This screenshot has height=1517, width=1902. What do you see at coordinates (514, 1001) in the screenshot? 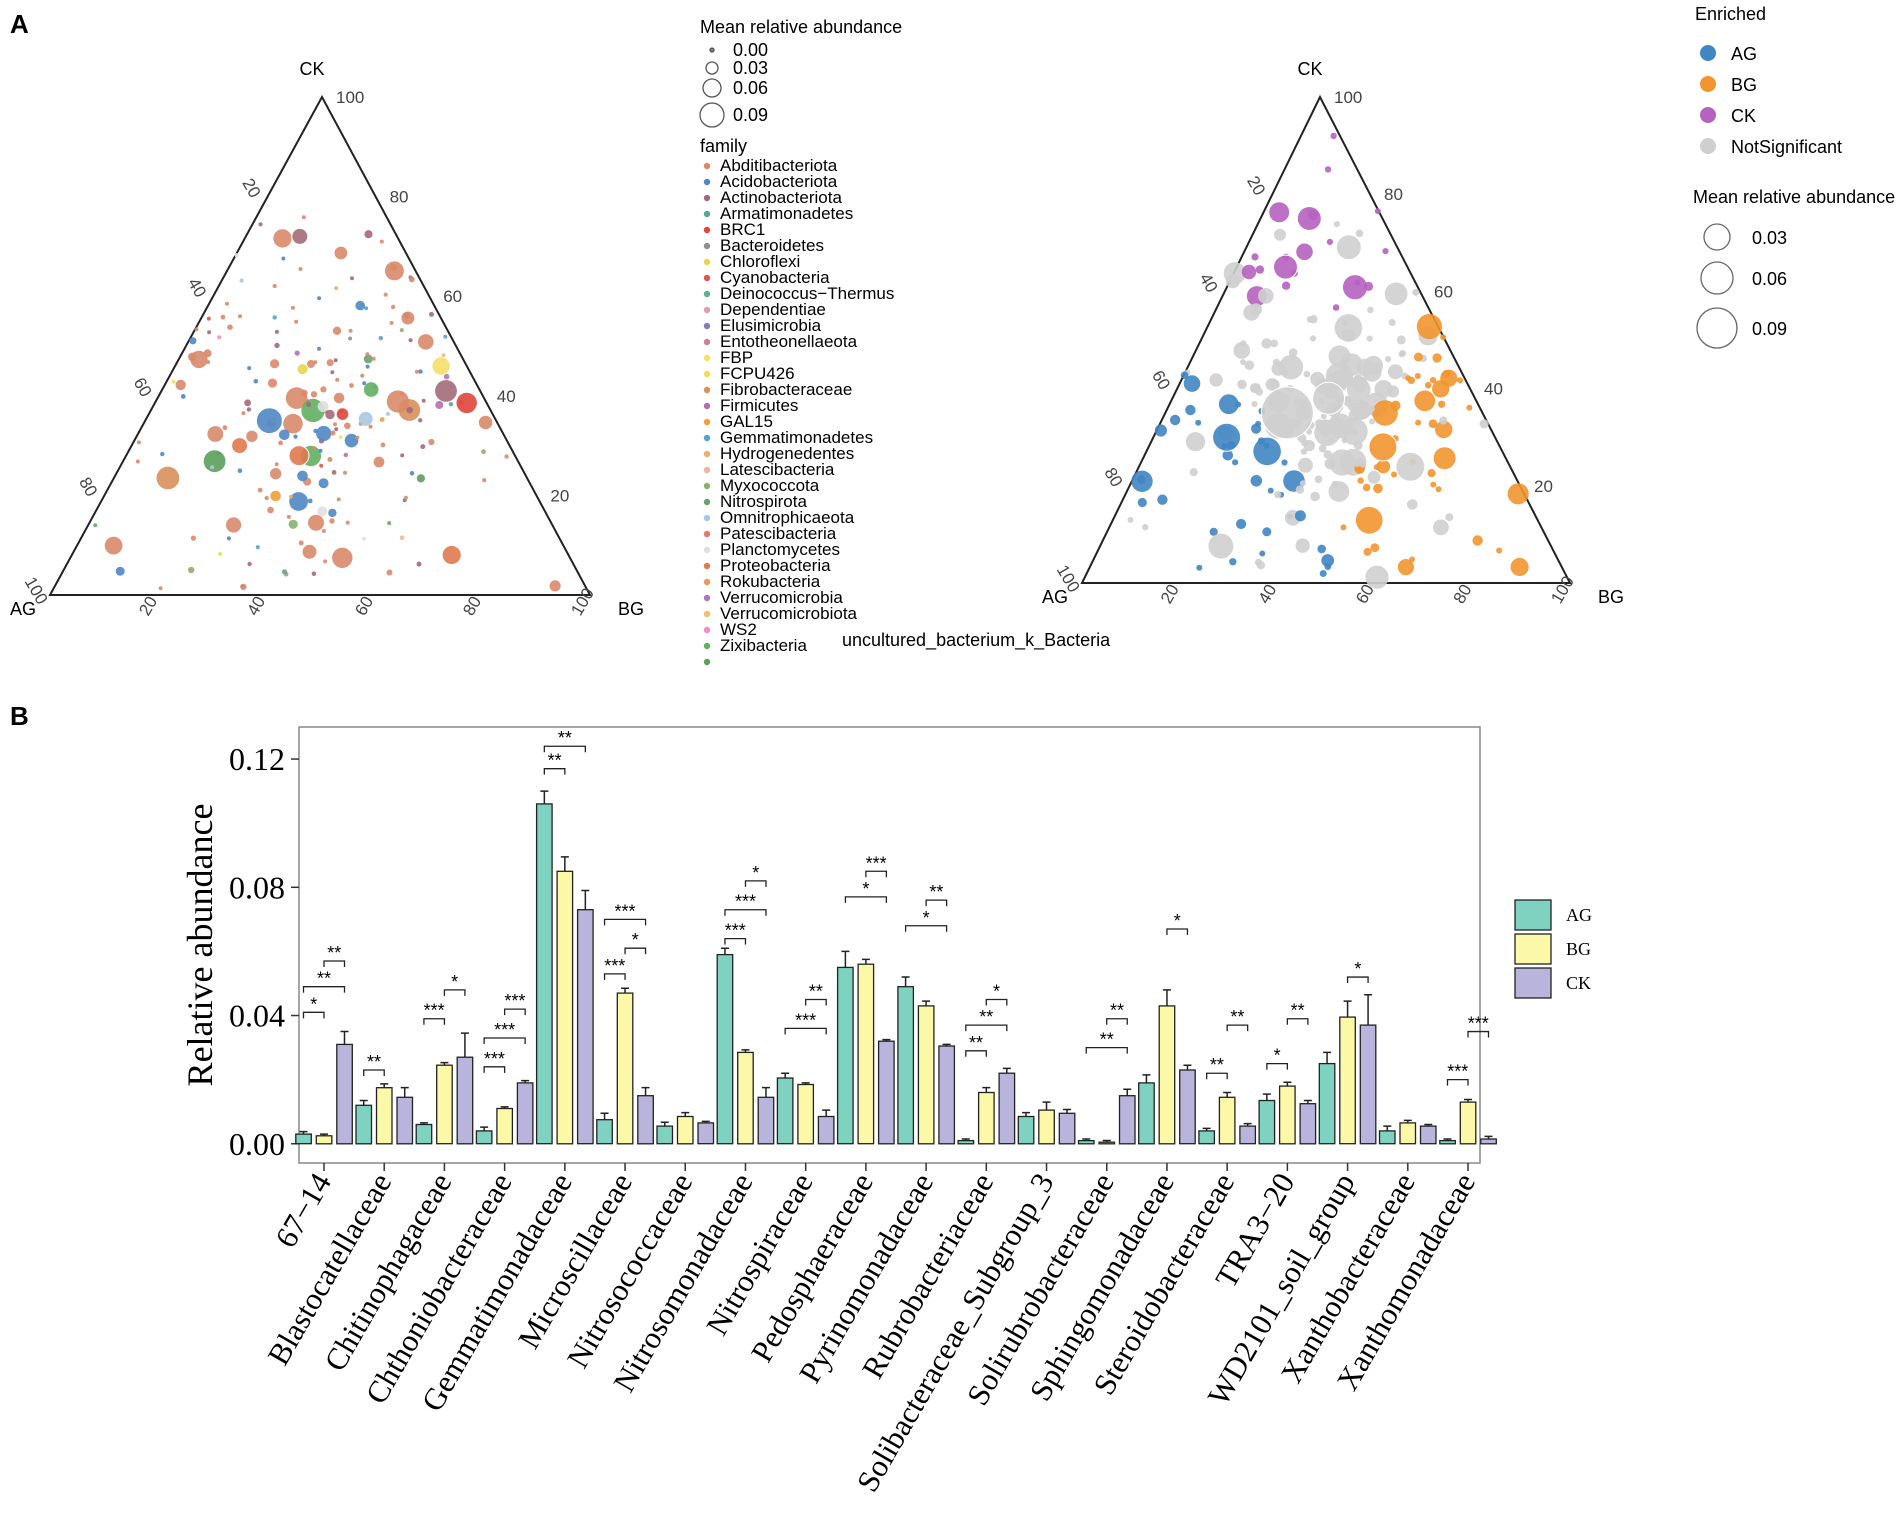
I see `significance-label: ***` at bounding box center [514, 1001].